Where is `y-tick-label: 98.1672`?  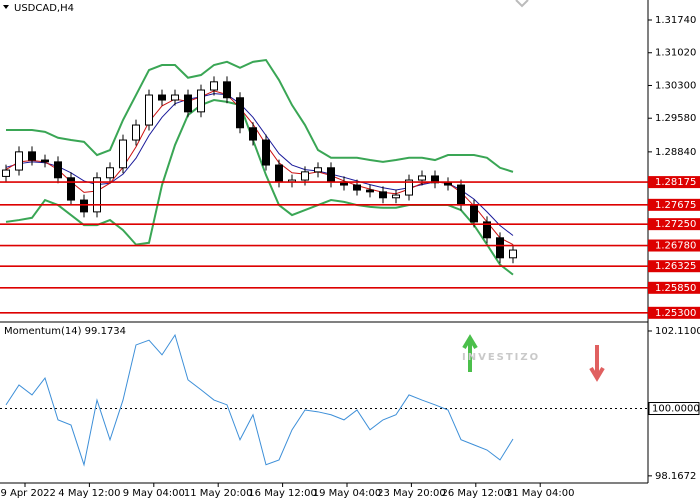 y-tick-label: 98.1672 is located at coordinates (675, 476).